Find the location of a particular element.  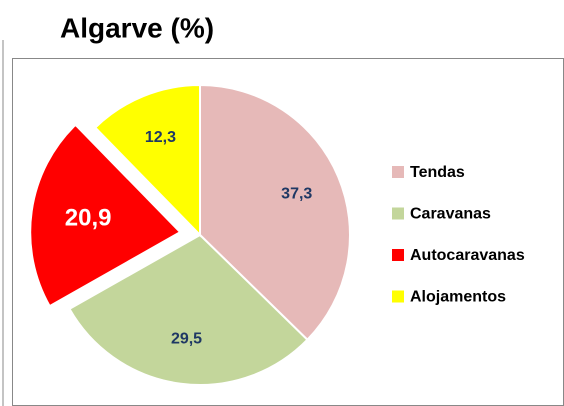

data-label: 37,3 is located at coordinates (296, 193).